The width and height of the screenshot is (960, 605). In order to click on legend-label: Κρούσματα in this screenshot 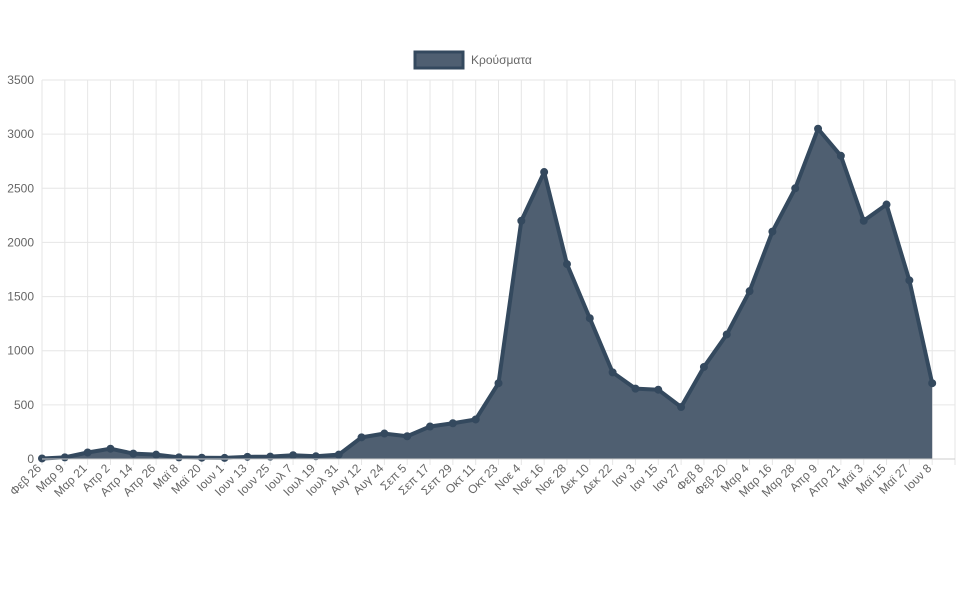, I will do `click(501, 60)`.